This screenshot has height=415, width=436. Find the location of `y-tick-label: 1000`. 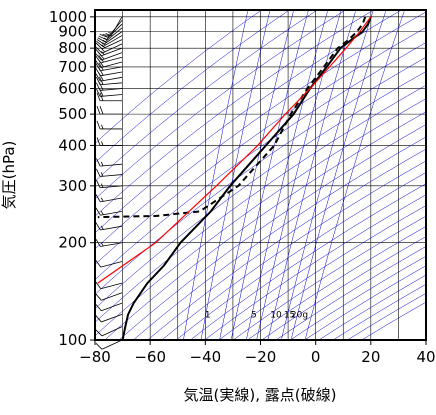

y-tick-label: 1000 is located at coordinates (68, 17).